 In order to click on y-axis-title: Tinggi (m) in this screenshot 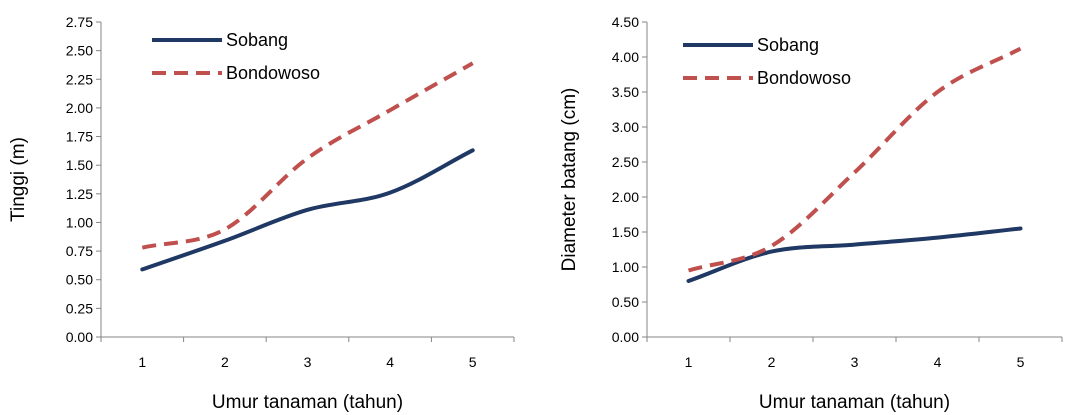, I will do `click(18, 179)`.